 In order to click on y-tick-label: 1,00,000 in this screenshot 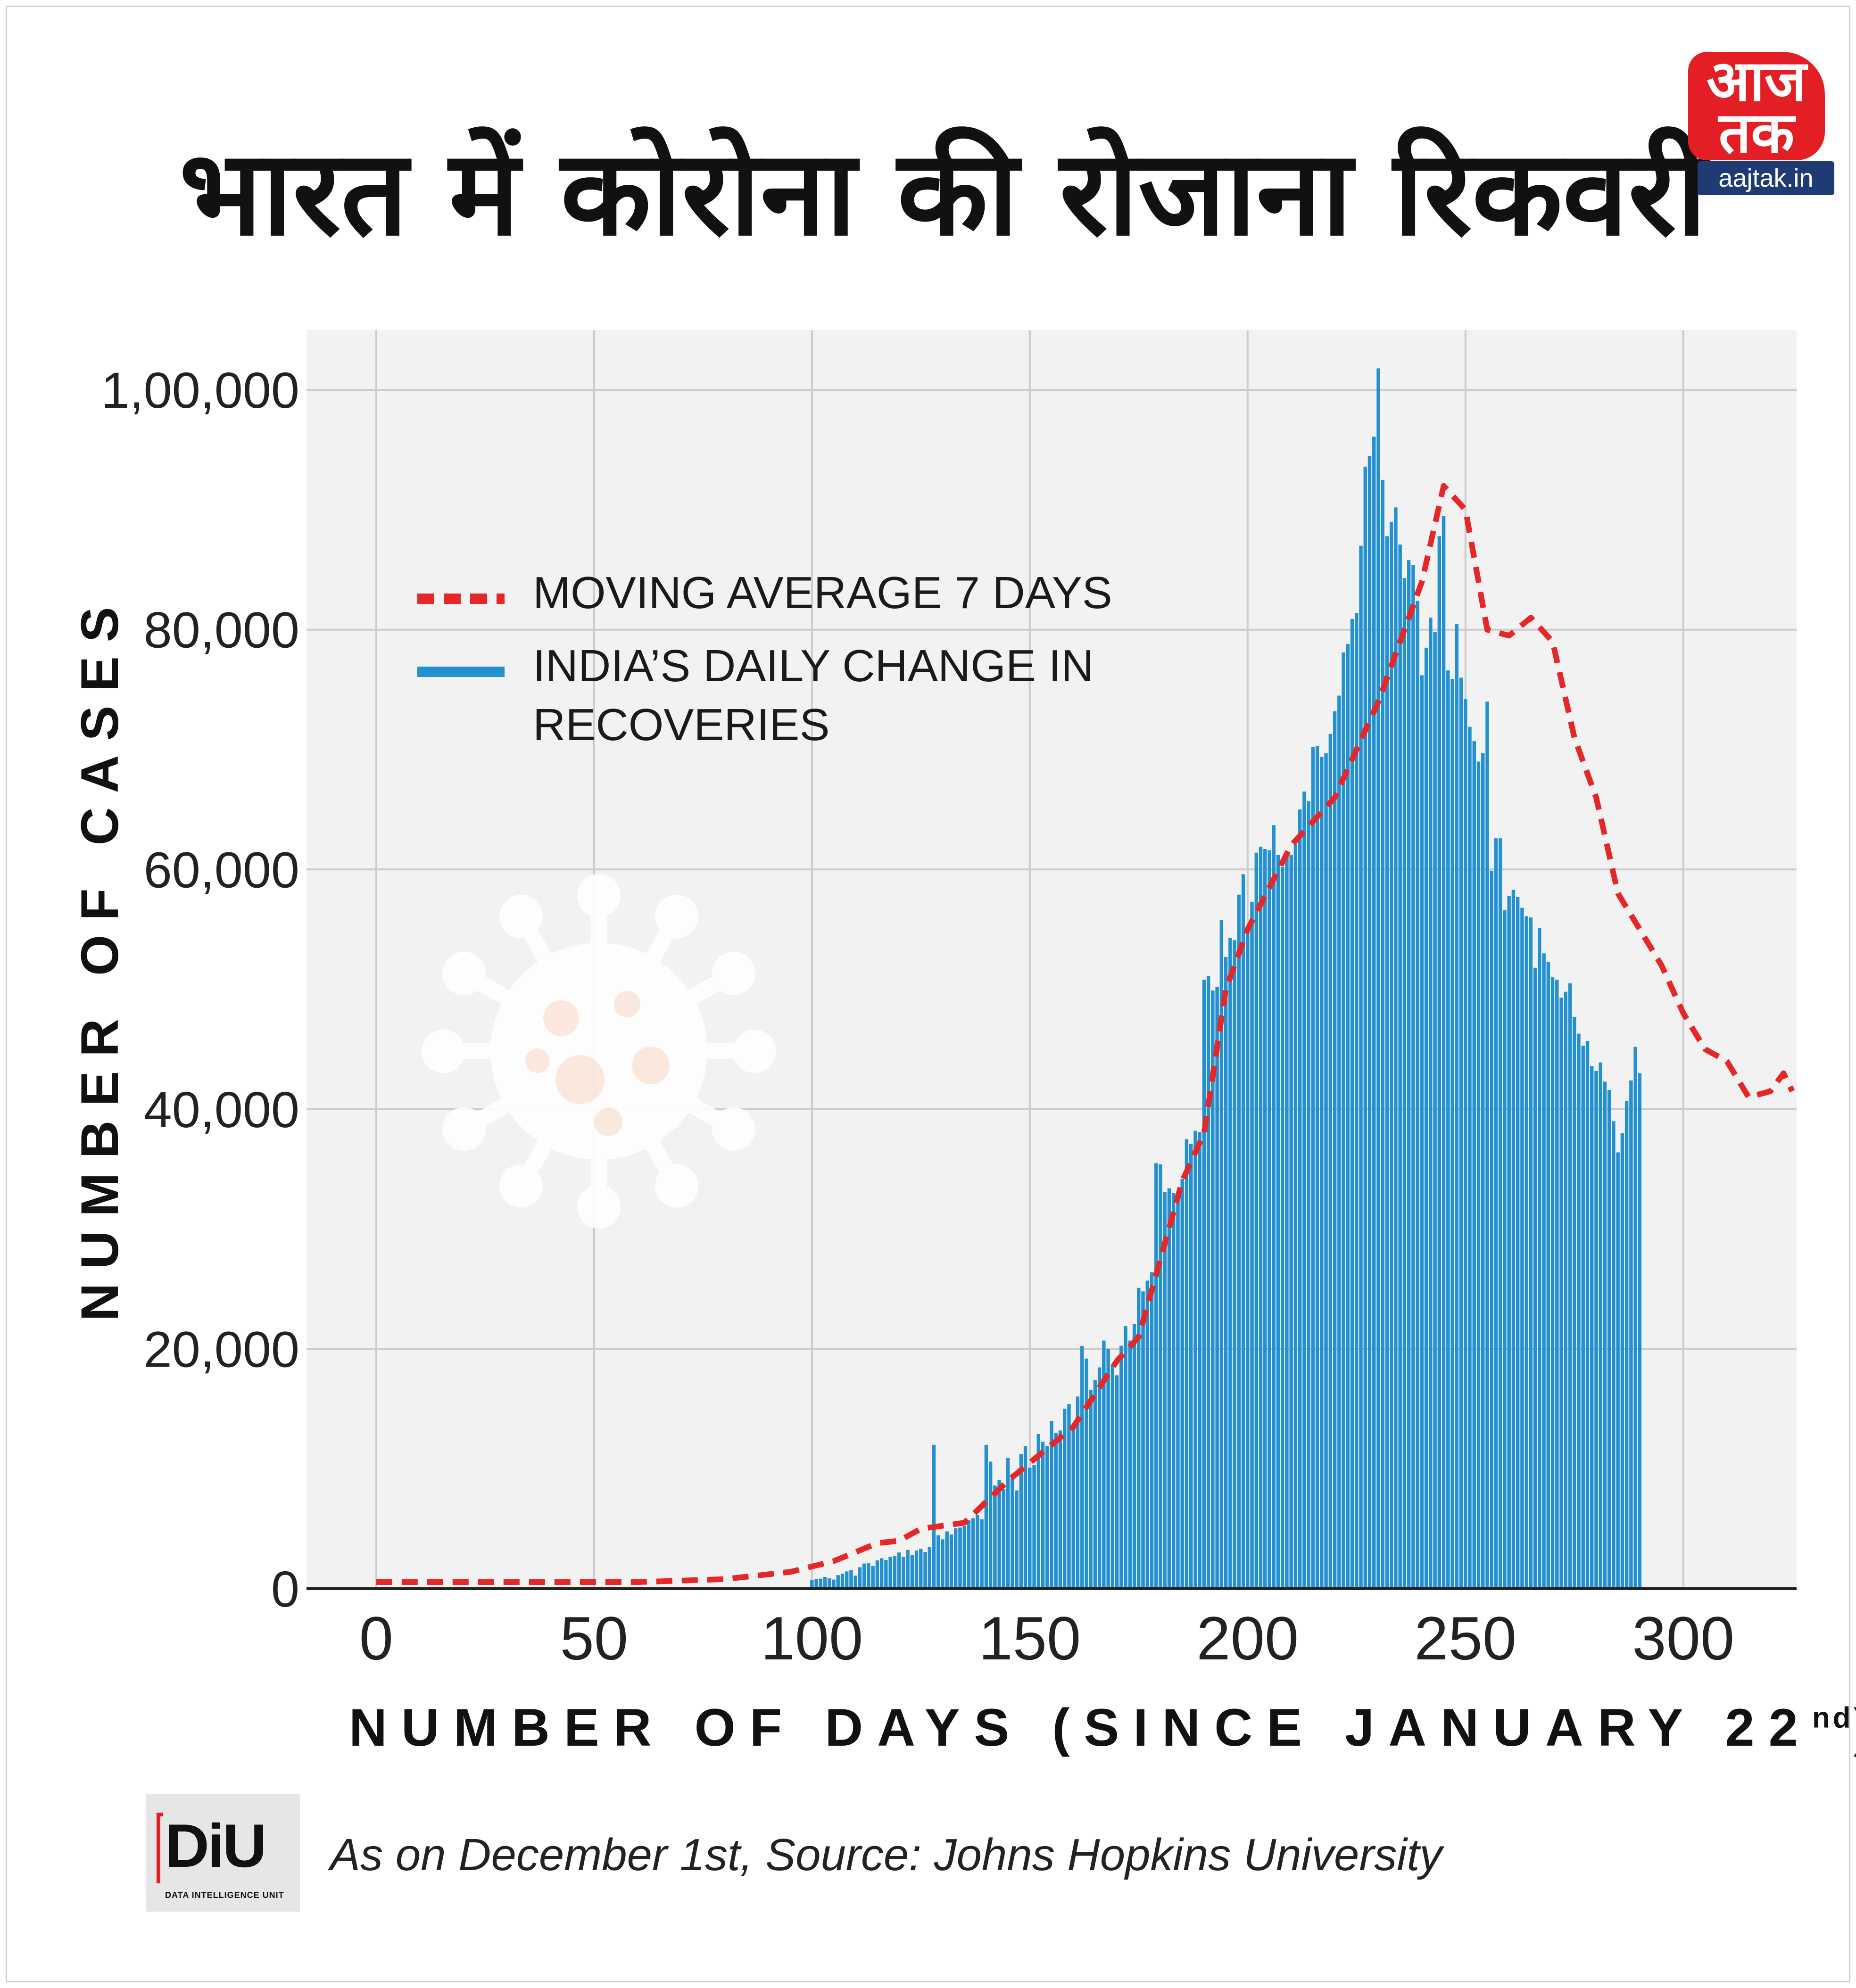, I will do `click(200, 391)`.